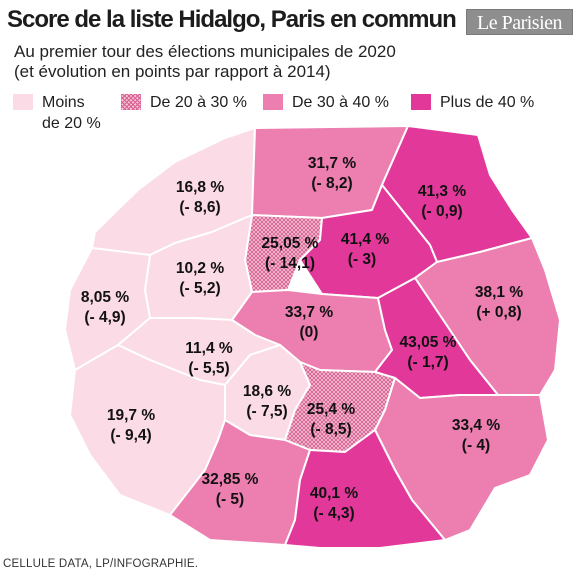 The width and height of the screenshot is (580, 578). Describe the element at coordinates (340, 102) in the screenshot. I see `legend-label-30-40: De 30 à 40 %` at that location.